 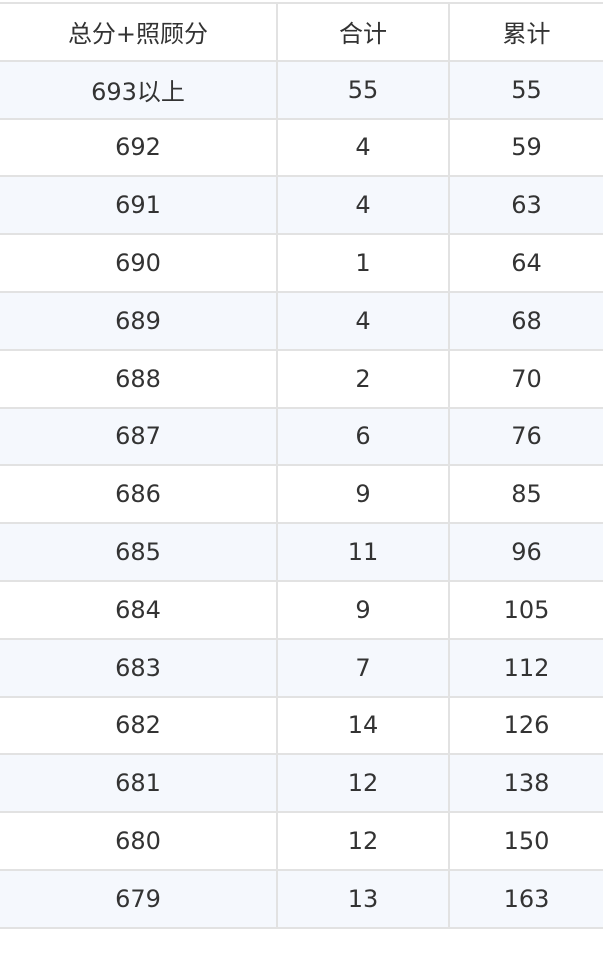 What do you see at coordinates (139, 898) in the screenshot?
I see `cell-score: 679` at bounding box center [139, 898].